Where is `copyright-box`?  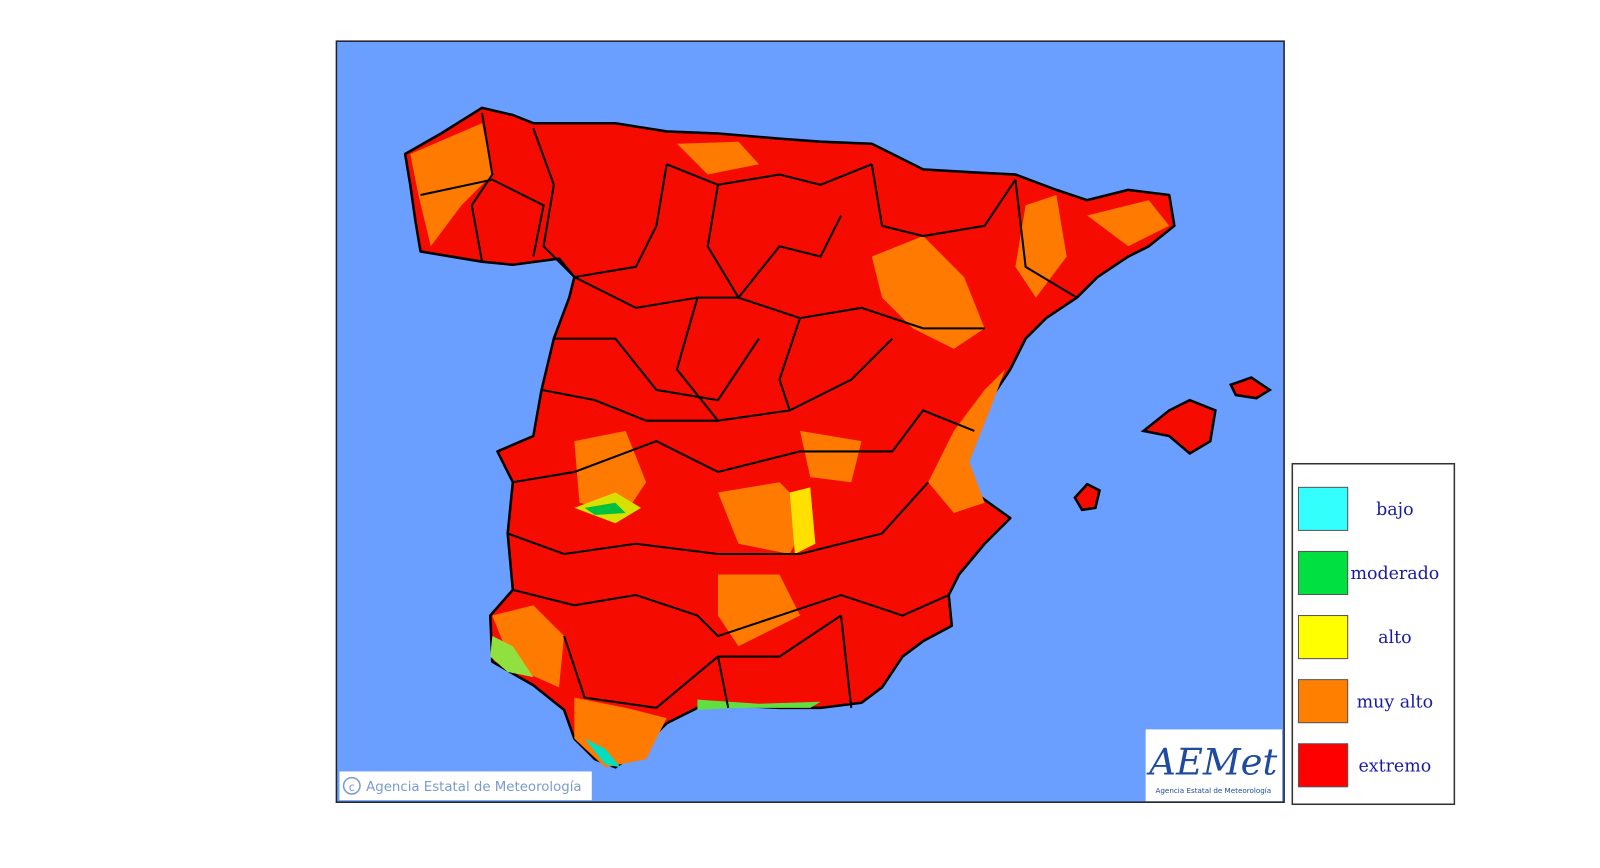
copyright-box is located at coordinates (465, 786).